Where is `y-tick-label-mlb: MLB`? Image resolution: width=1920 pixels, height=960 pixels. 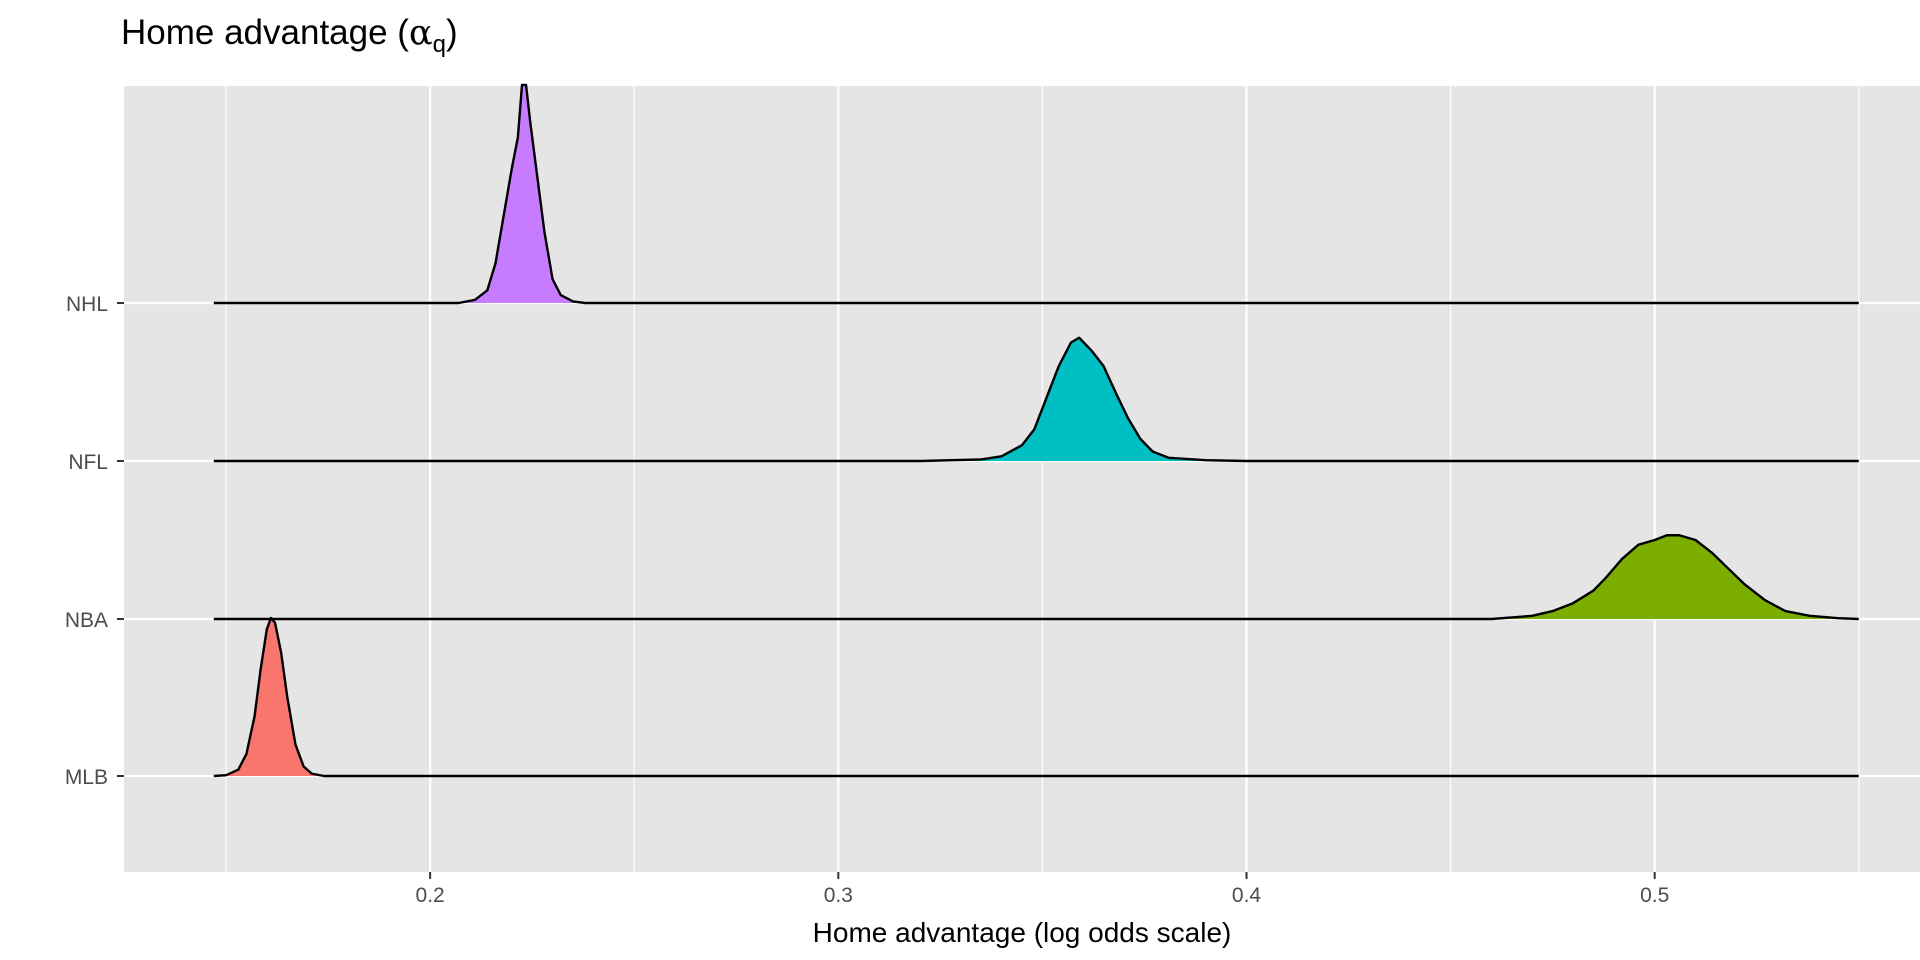 y-tick-label-mlb: MLB is located at coordinates (86, 777).